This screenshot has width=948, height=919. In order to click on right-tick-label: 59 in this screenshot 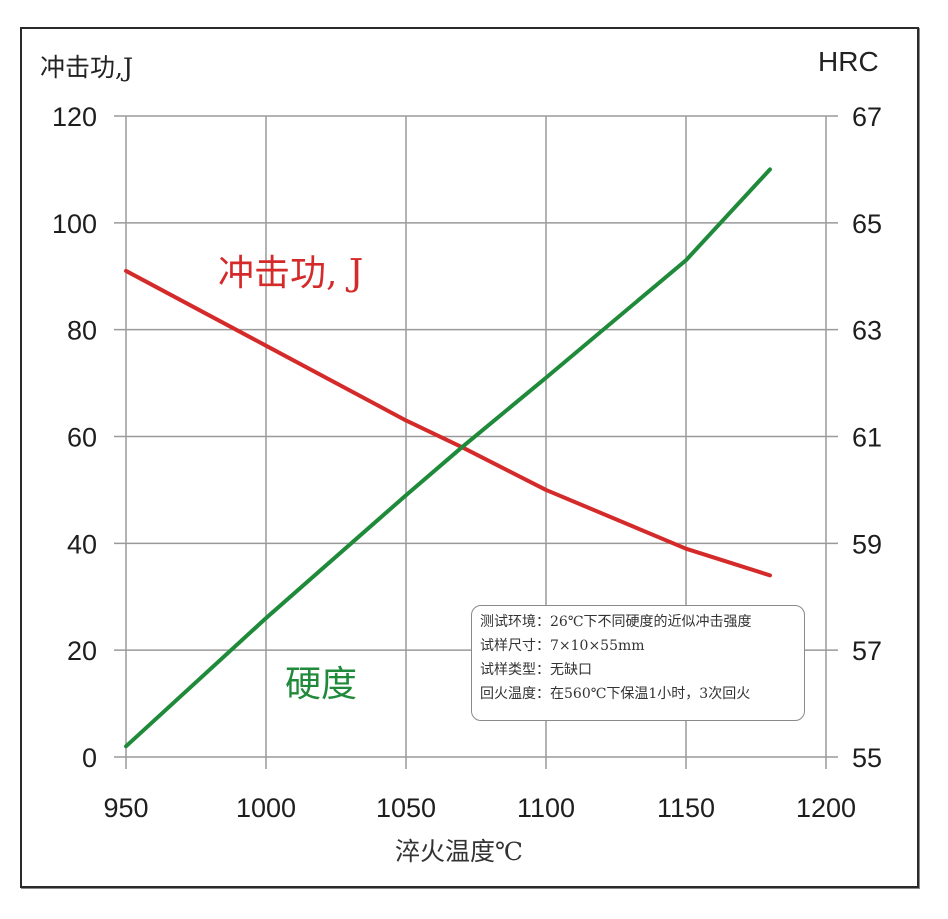, I will do `click(867, 544)`.